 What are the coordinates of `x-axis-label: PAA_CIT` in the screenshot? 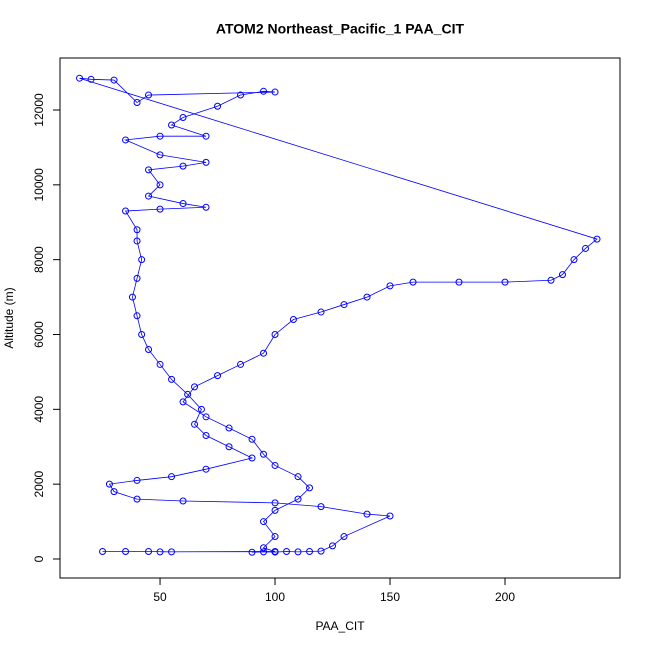 It's located at (340, 626).